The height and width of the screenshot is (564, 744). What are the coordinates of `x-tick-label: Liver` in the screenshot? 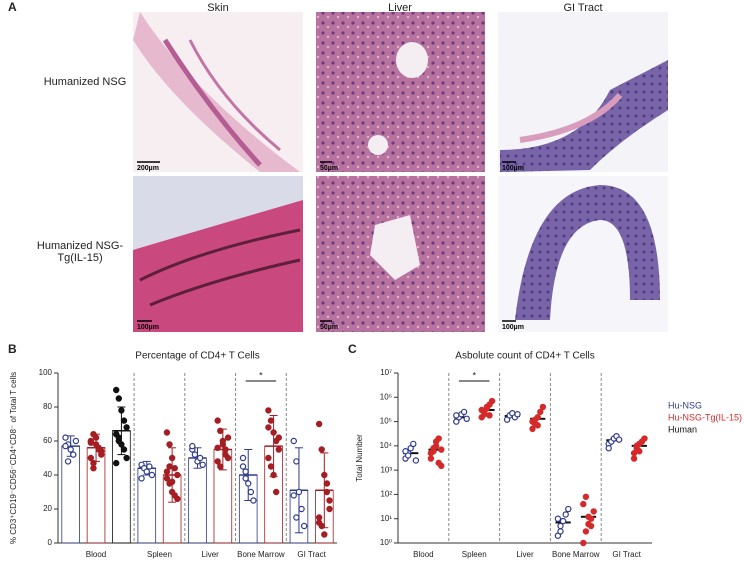 It's located at (211, 554).